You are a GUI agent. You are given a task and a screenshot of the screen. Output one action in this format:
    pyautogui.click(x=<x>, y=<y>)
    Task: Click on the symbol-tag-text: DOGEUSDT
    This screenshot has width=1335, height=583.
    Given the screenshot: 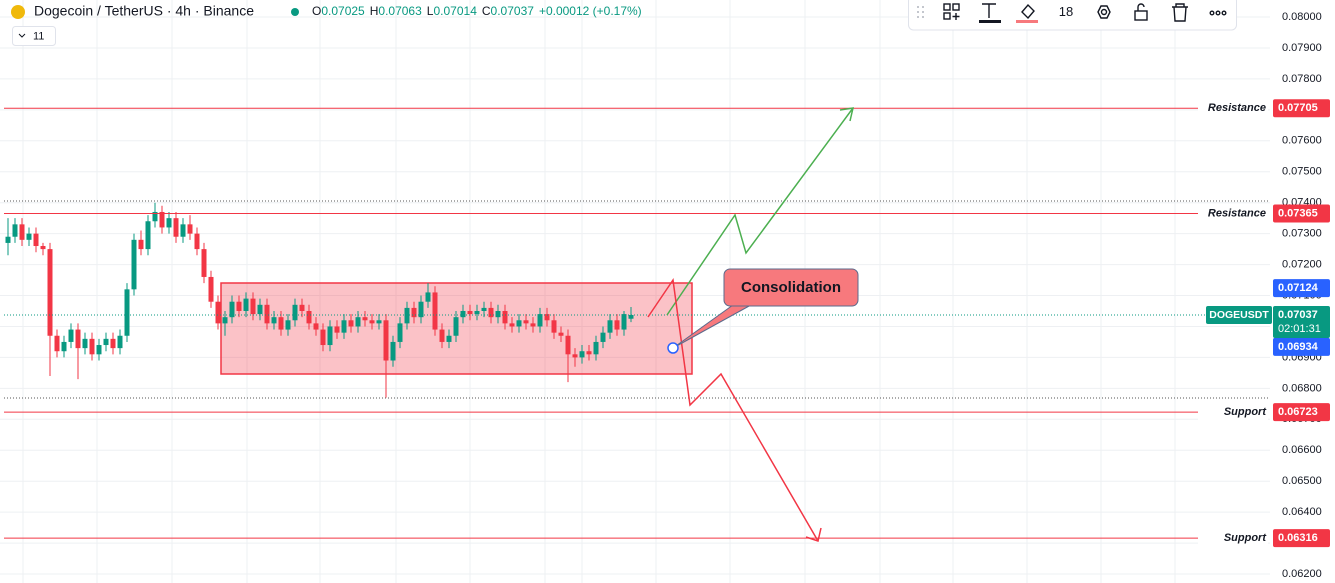 What is the action you would take?
    pyautogui.click(x=1239, y=315)
    